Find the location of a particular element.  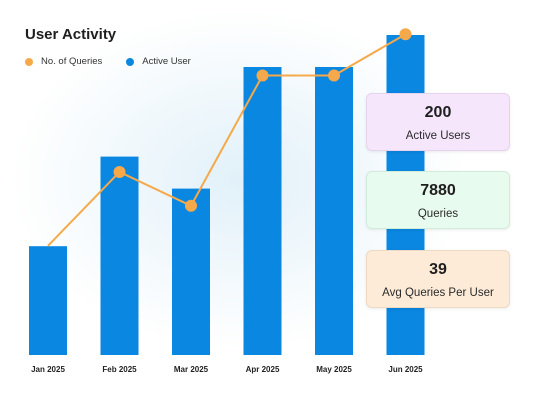

queries-card: 7880 Queries is located at coordinates (438, 200).